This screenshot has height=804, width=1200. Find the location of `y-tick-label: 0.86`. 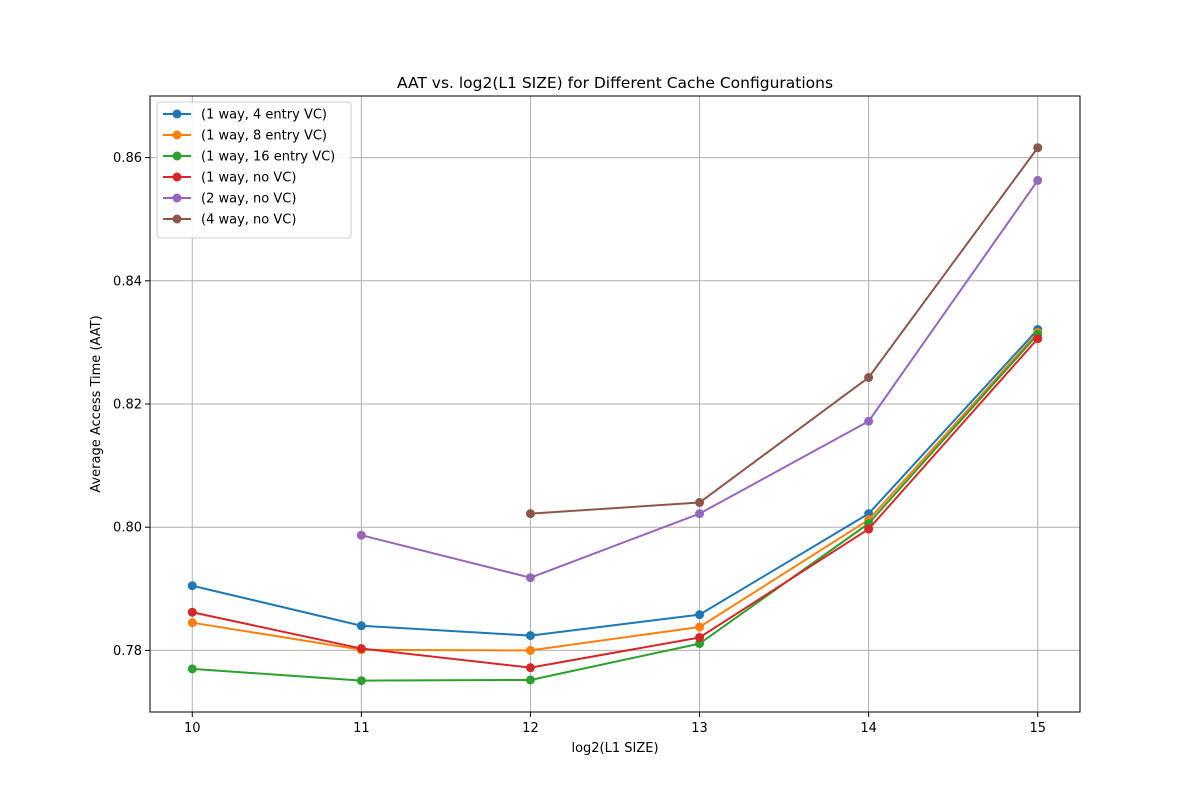

y-tick-label: 0.86 is located at coordinates (127, 158).